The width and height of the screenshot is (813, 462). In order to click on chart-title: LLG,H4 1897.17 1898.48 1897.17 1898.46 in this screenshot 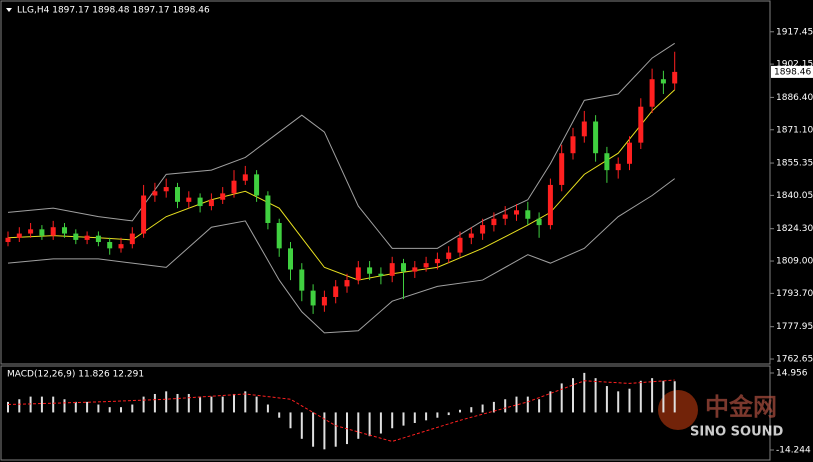, I will do `click(113, 11)`.